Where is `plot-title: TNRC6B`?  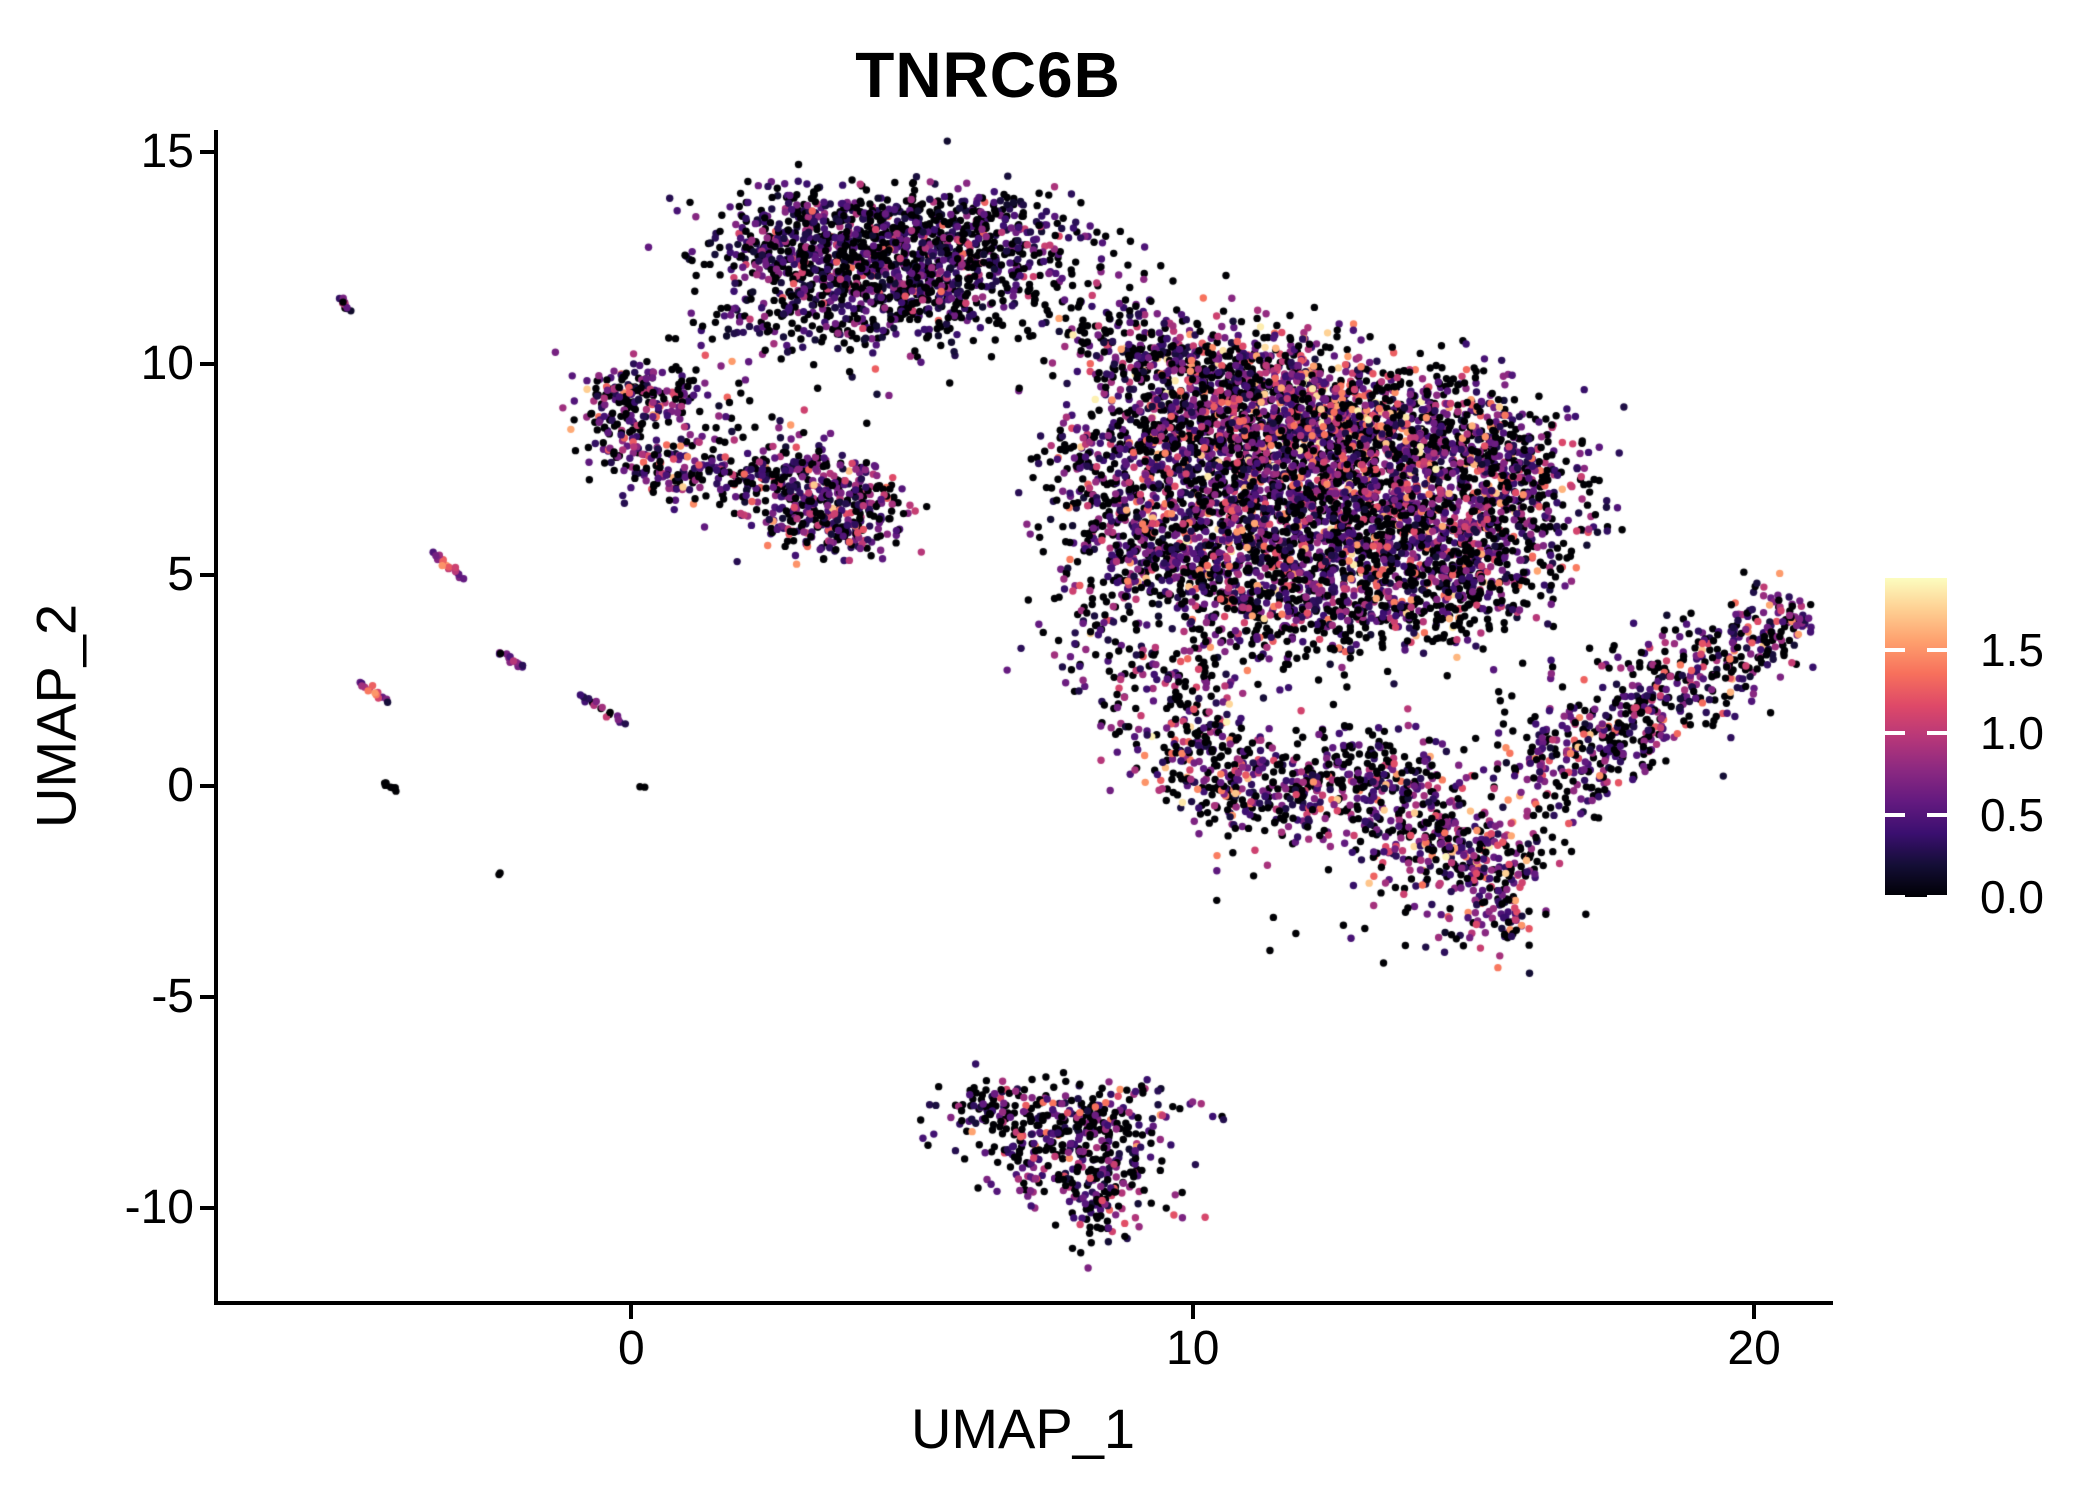
plot-title: TNRC6B is located at coordinates (988, 75).